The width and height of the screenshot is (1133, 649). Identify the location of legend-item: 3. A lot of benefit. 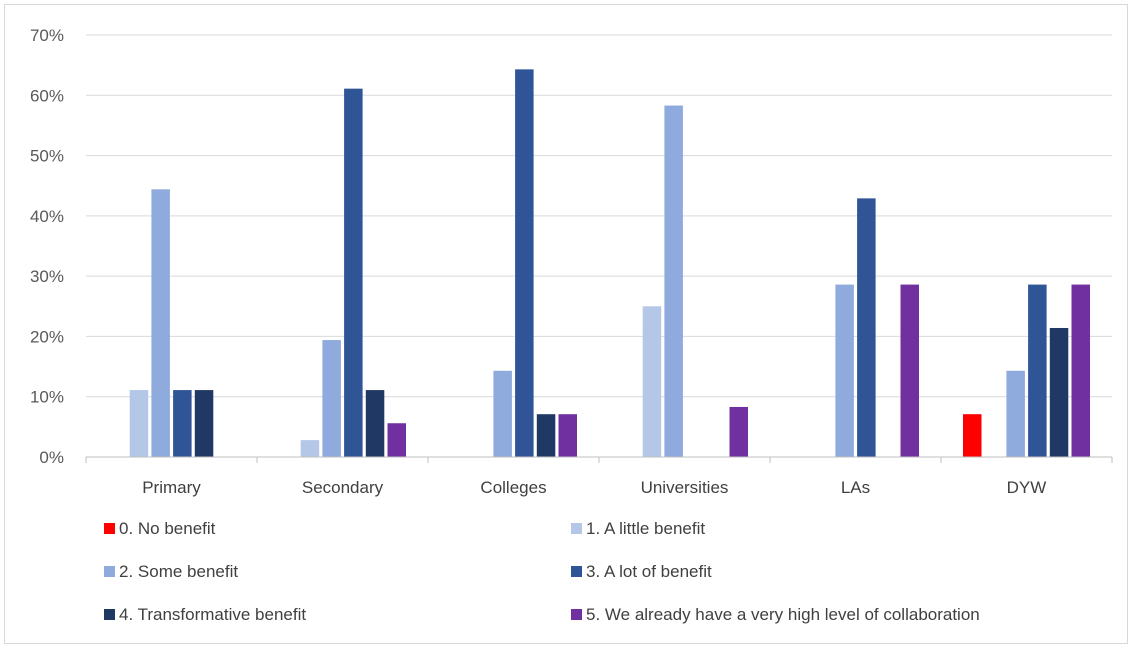
(641, 571).